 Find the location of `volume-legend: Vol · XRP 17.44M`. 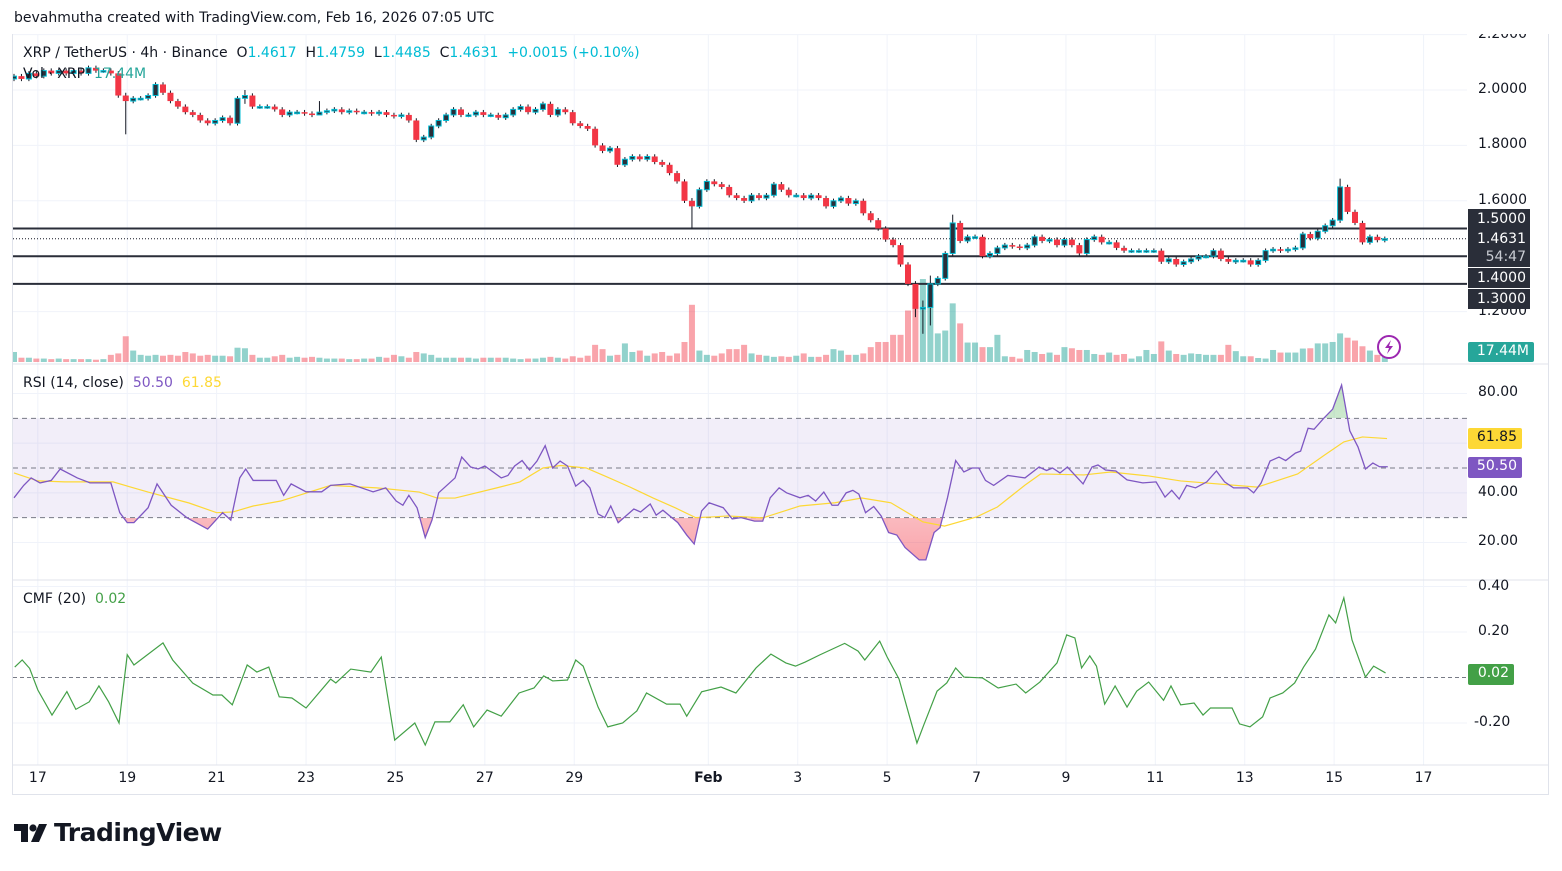

volume-legend: Vol · XRP 17.44M is located at coordinates (84, 74).